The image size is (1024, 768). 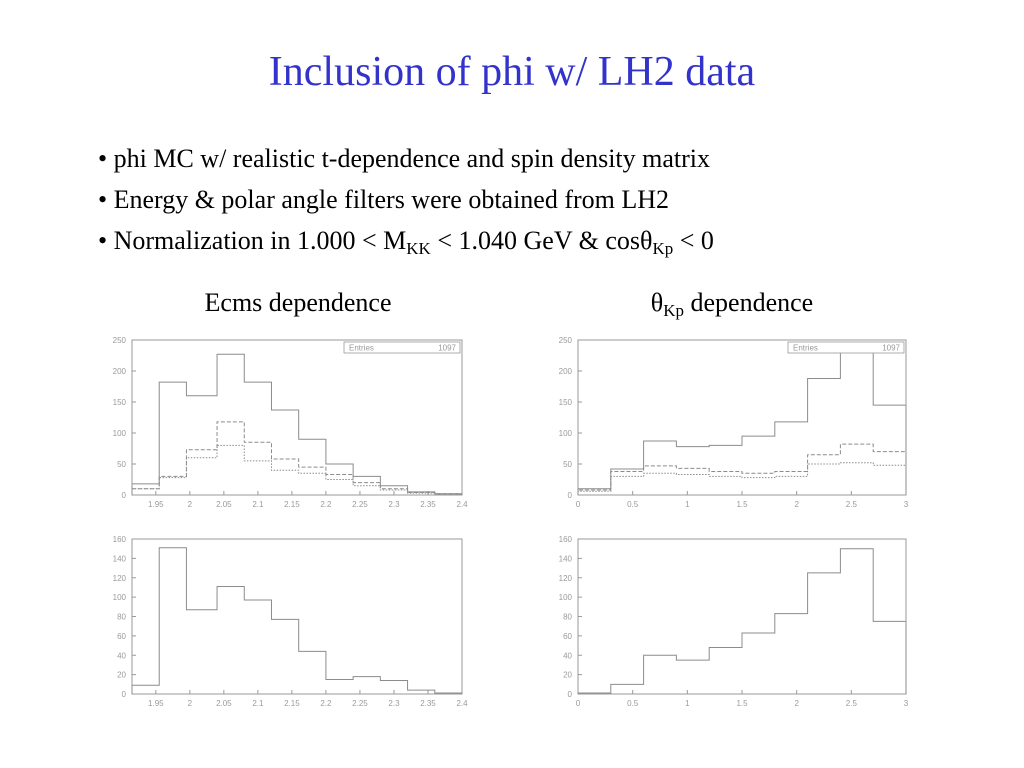 I want to click on theta-symbol: θ, so click(x=657, y=302).